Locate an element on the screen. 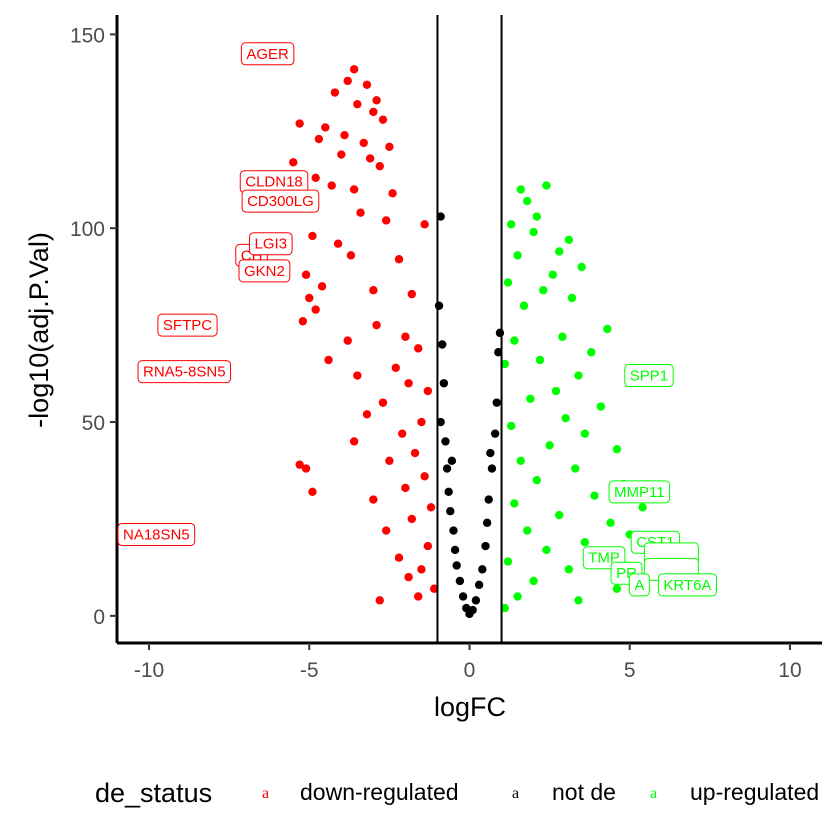  gene-label: CLDN18 is located at coordinates (274, 182).